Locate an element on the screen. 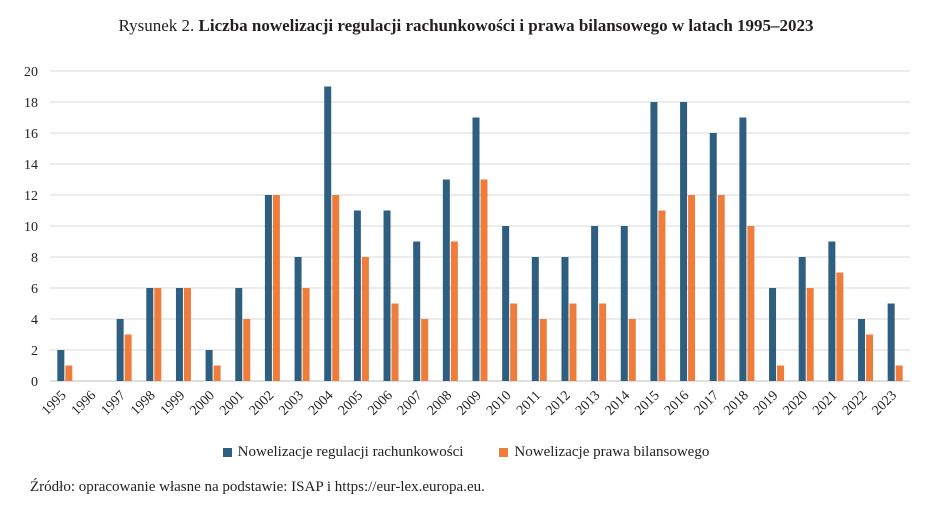 The image size is (932, 506). bar-regulacje-2004 is located at coordinates (328, 233).